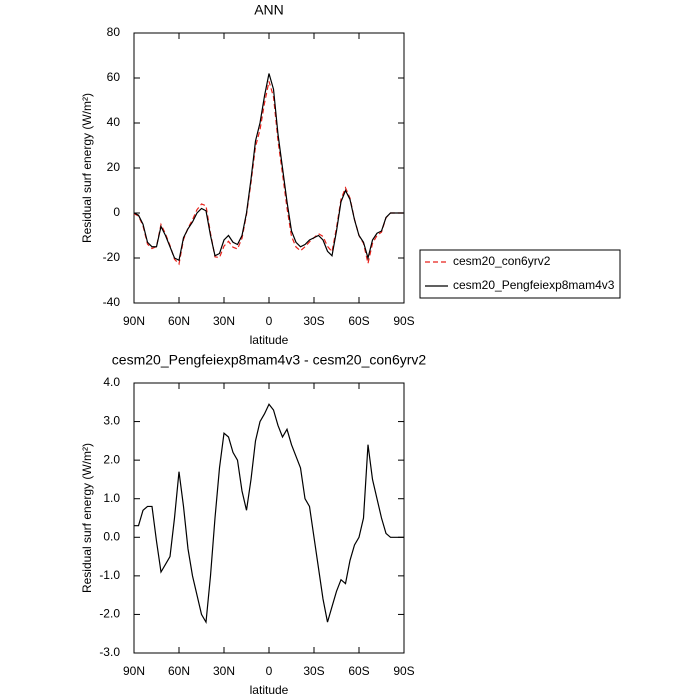  What do you see at coordinates (520, 274) in the screenshot?
I see `legend-box` at bounding box center [520, 274].